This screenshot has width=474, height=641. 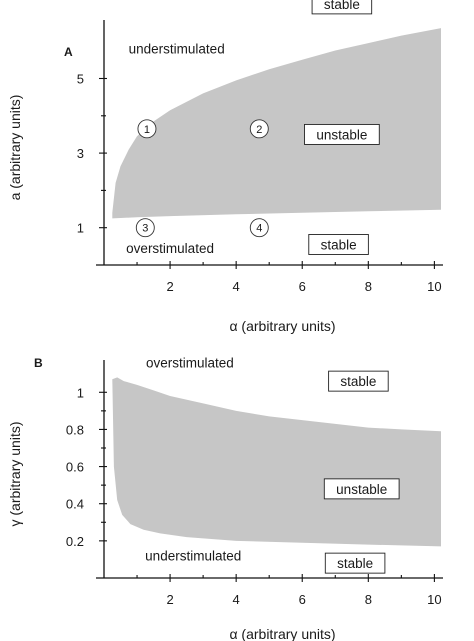 I want to click on marker-label-3: 3, so click(x=145, y=229).